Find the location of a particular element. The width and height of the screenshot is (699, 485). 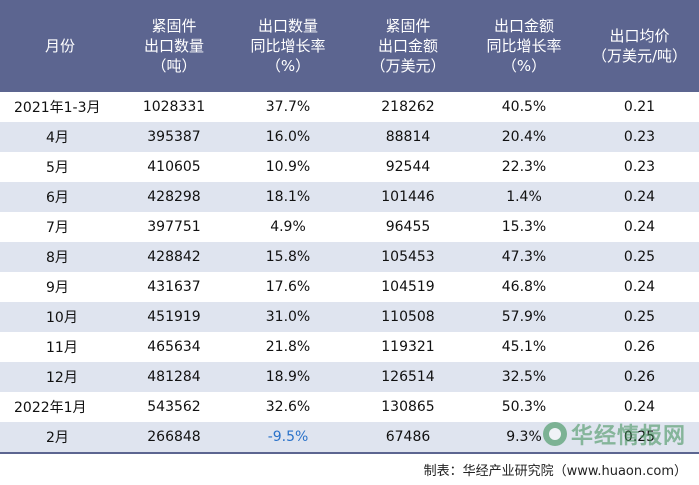

watermark: 华经情报网 is located at coordinates (614, 434).